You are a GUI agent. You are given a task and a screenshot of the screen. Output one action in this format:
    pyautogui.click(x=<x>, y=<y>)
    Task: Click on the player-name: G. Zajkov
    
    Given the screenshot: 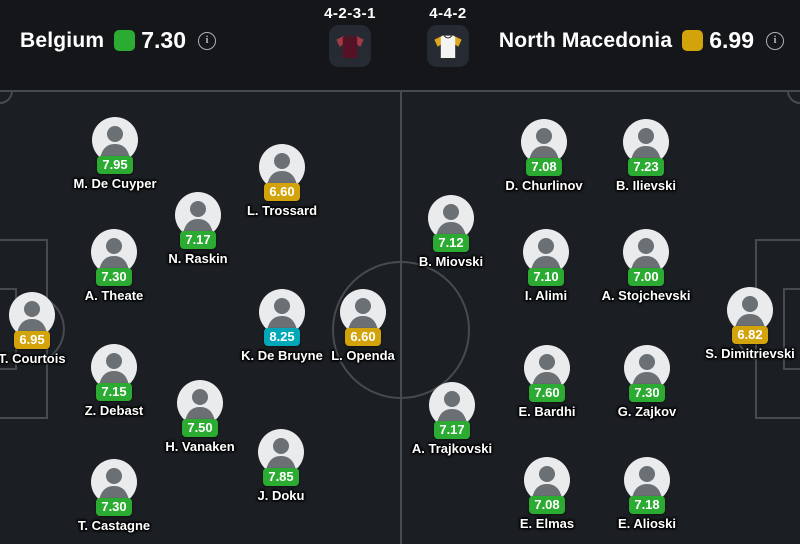 What is the action you would take?
    pyautogui.click(x=647, y=411)
    